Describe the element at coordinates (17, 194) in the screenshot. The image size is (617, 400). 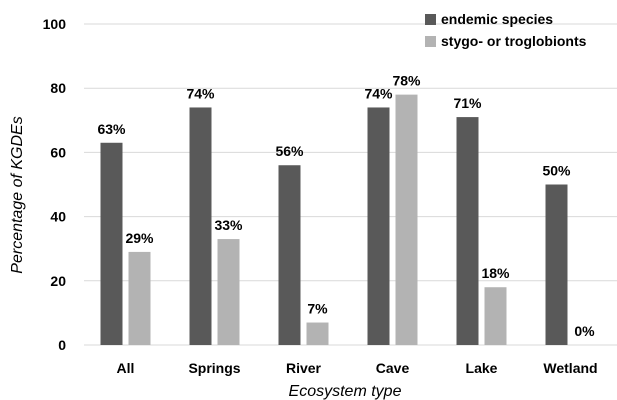
I see `y-axis-title: Percentage of KGDEs` at that location.